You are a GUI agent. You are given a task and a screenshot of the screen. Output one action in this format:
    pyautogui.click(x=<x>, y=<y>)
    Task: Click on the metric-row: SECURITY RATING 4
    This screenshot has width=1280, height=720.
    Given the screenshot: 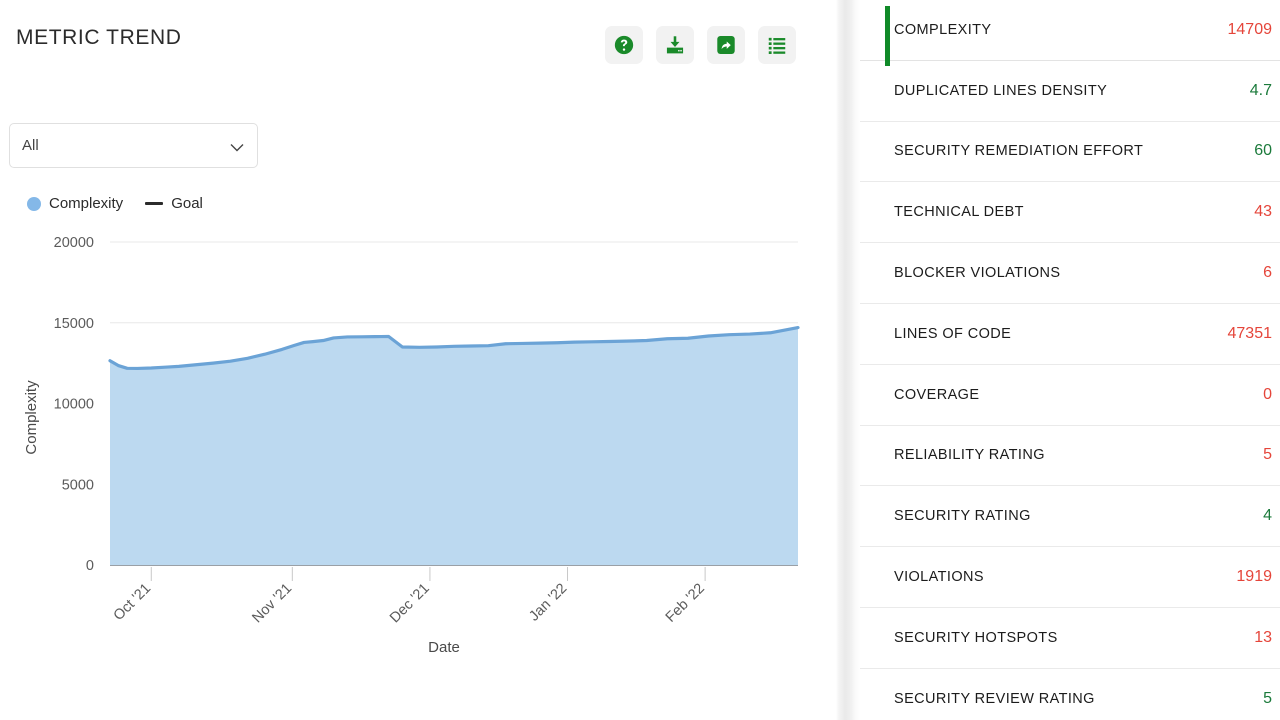 What is the action you would take?
    pyautogui.click(x=1070, y=517)
    